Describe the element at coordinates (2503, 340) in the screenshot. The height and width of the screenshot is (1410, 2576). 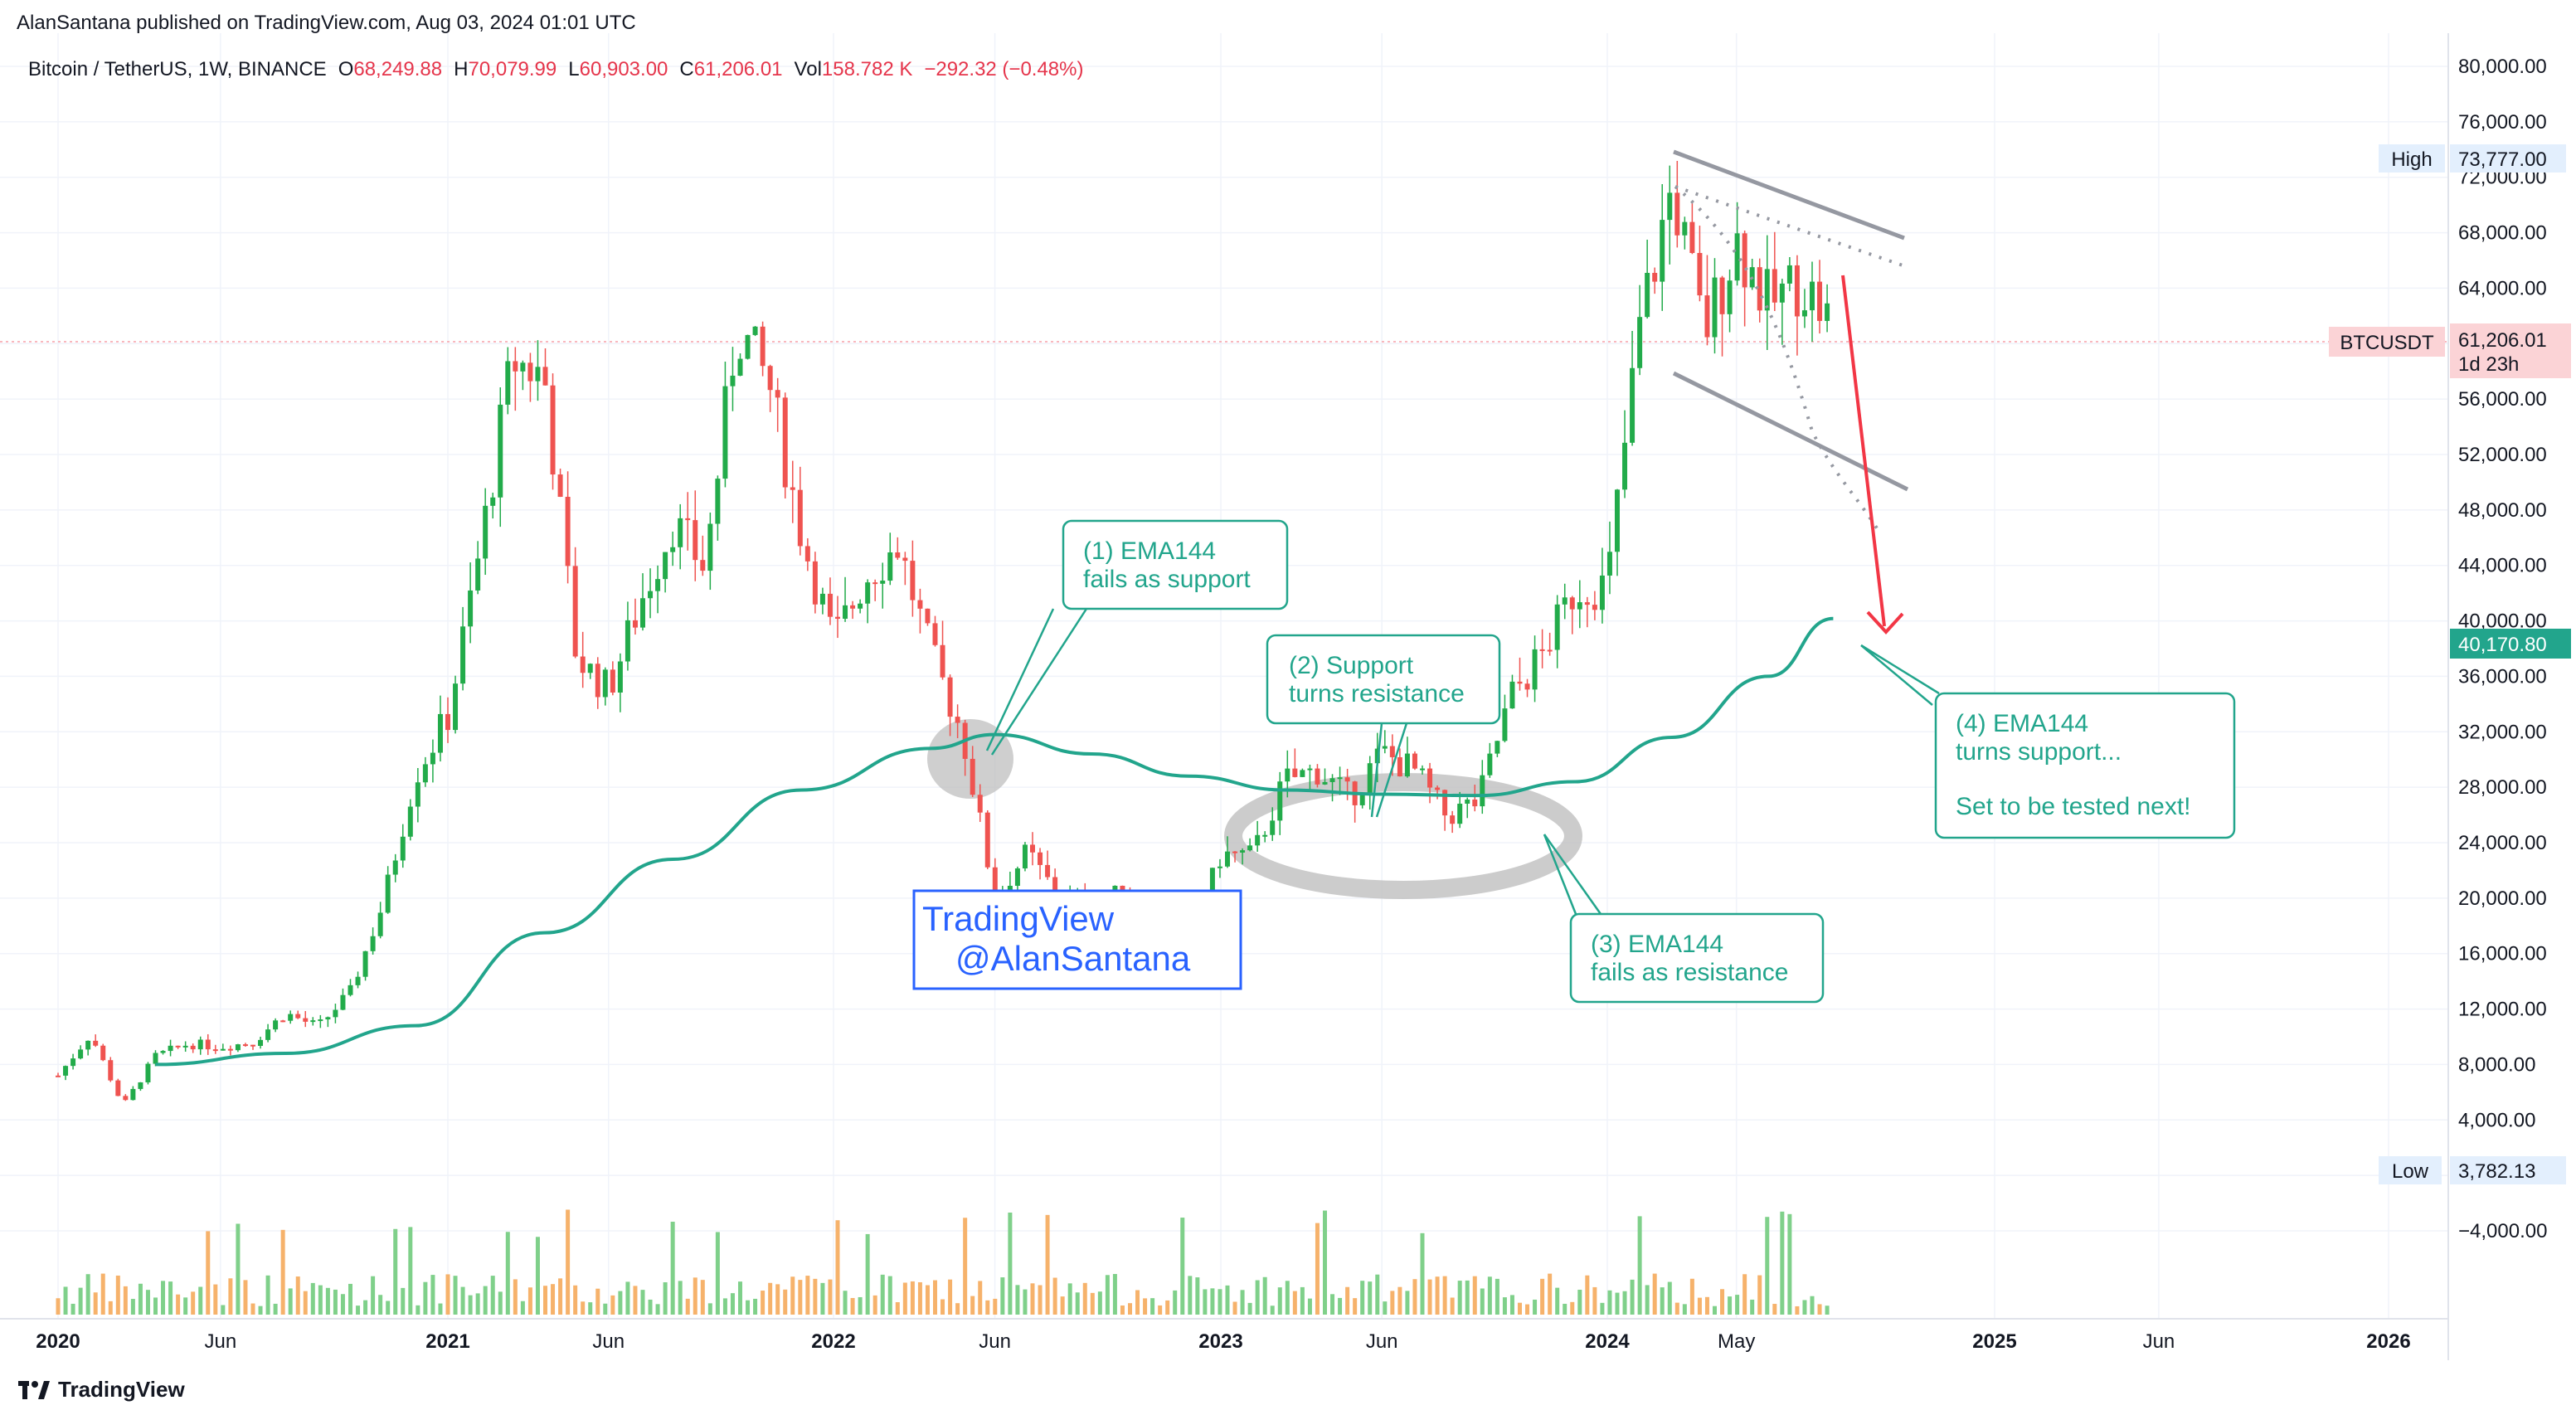
I see `last-value: 61,206.01` at that location.